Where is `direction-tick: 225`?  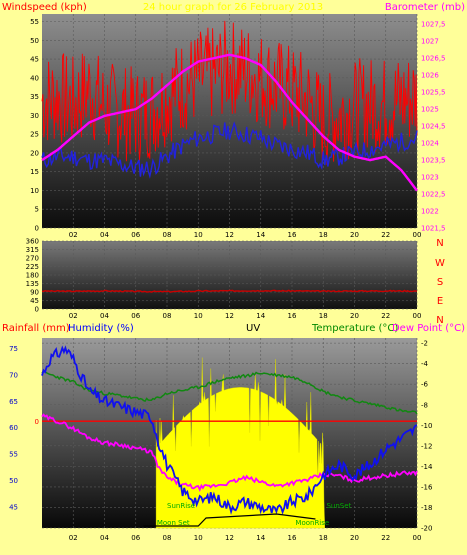
direction-tick: 225 is located at coordinates (32, 267).